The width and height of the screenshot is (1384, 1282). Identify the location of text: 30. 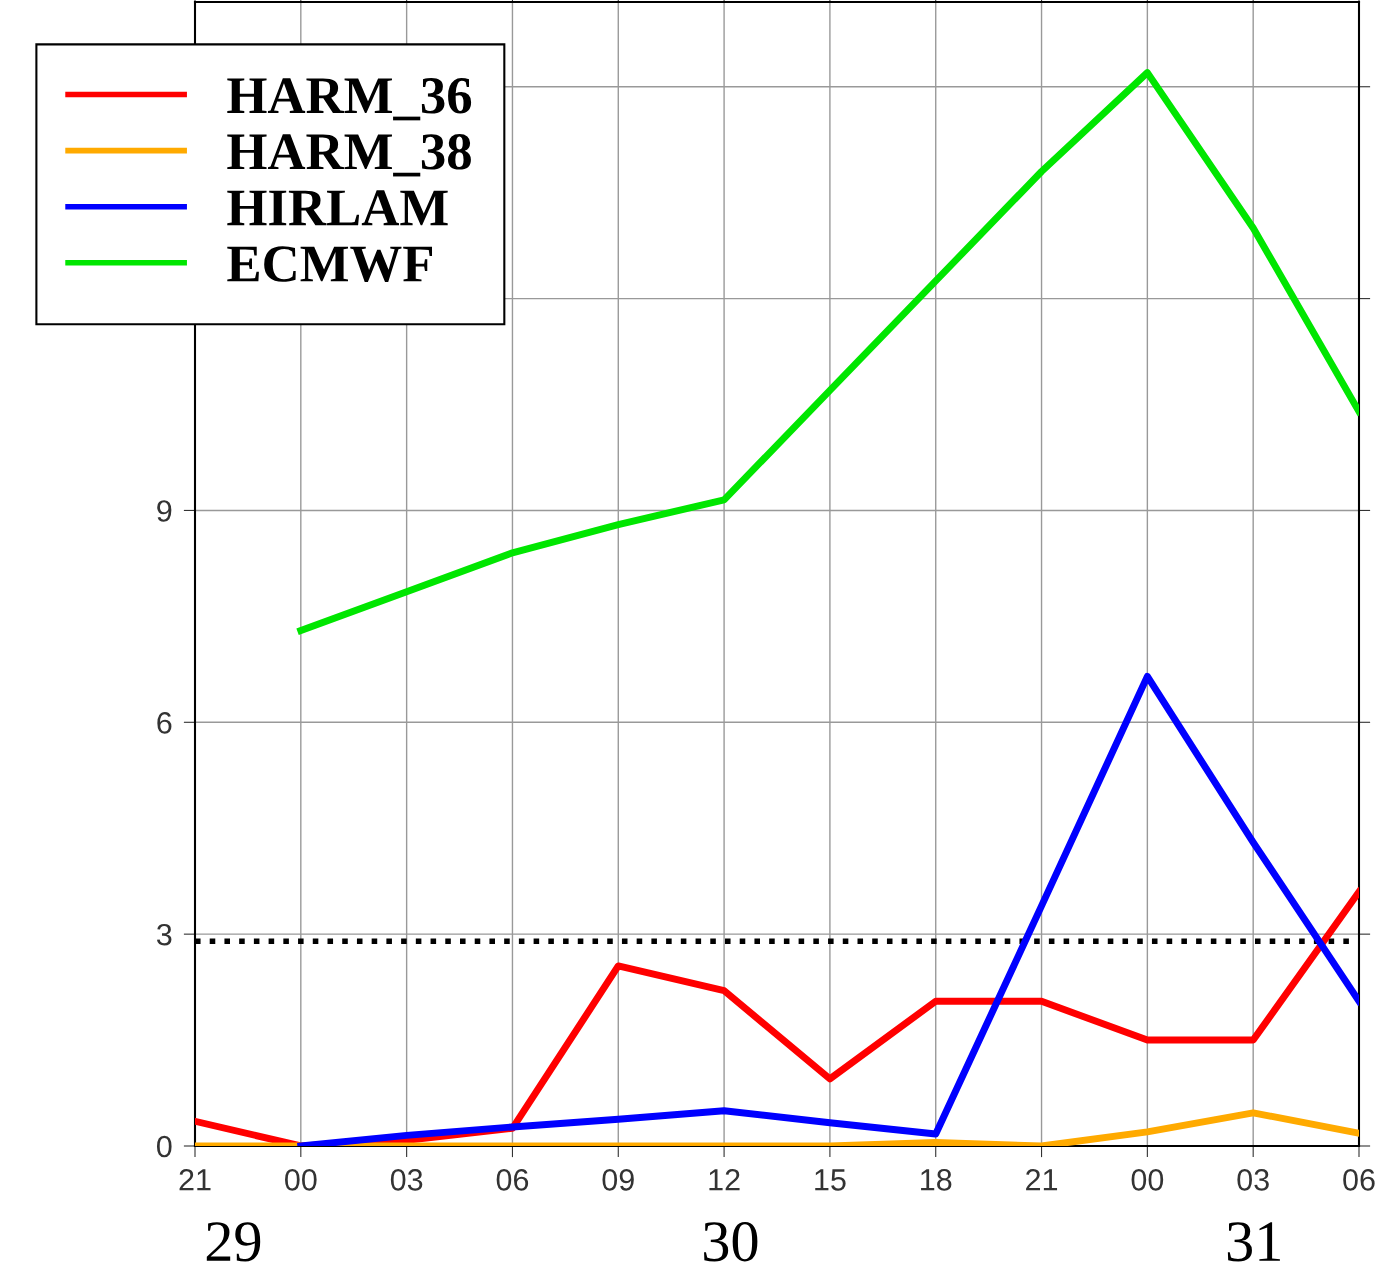
(731, 1242).